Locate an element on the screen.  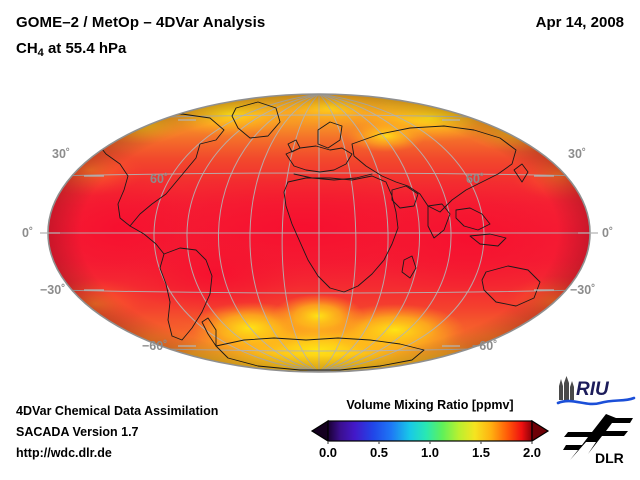
lat-label-left-0: 0˚ is located at coordinates (28, 233).